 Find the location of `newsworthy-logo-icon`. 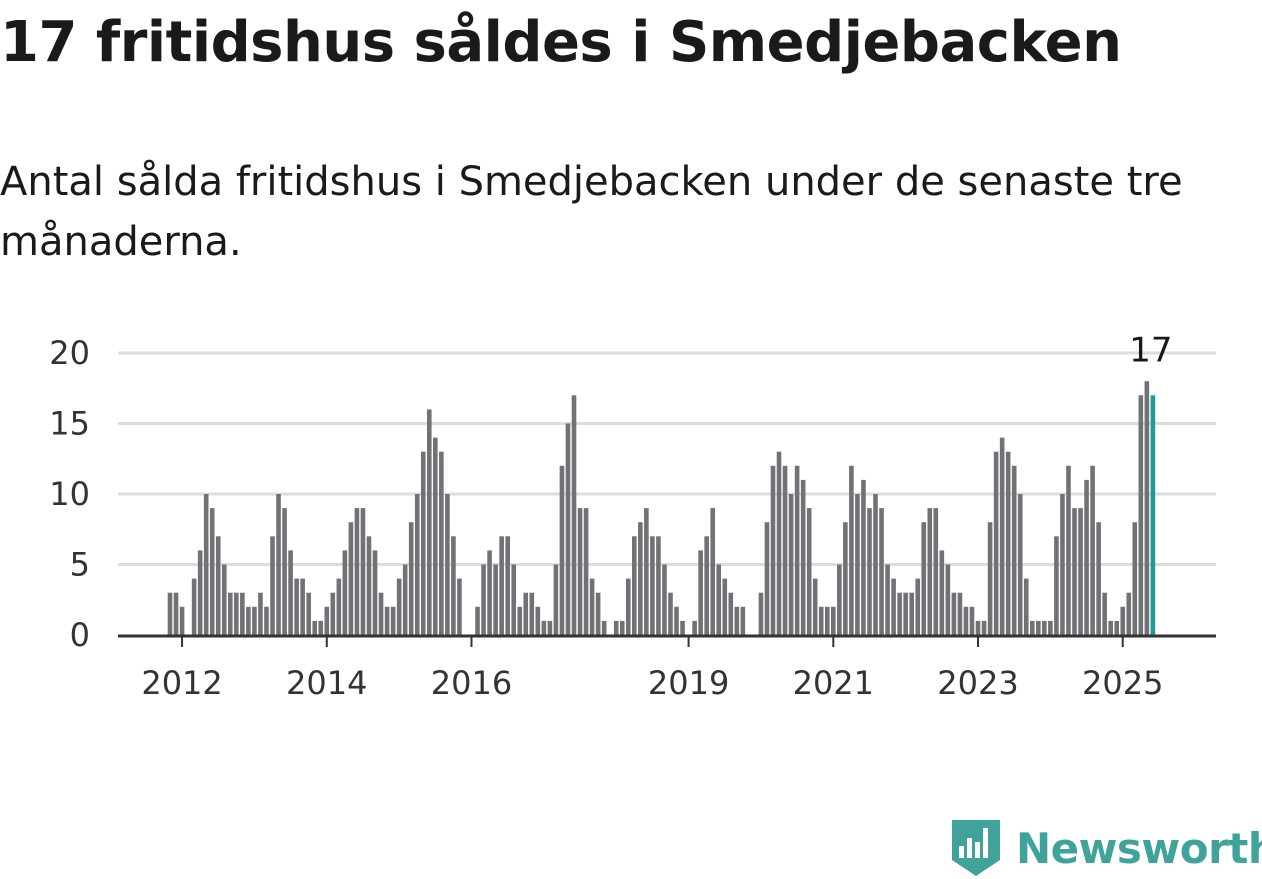

newsworthy-logo-icon is located at coordinates (976, 848).